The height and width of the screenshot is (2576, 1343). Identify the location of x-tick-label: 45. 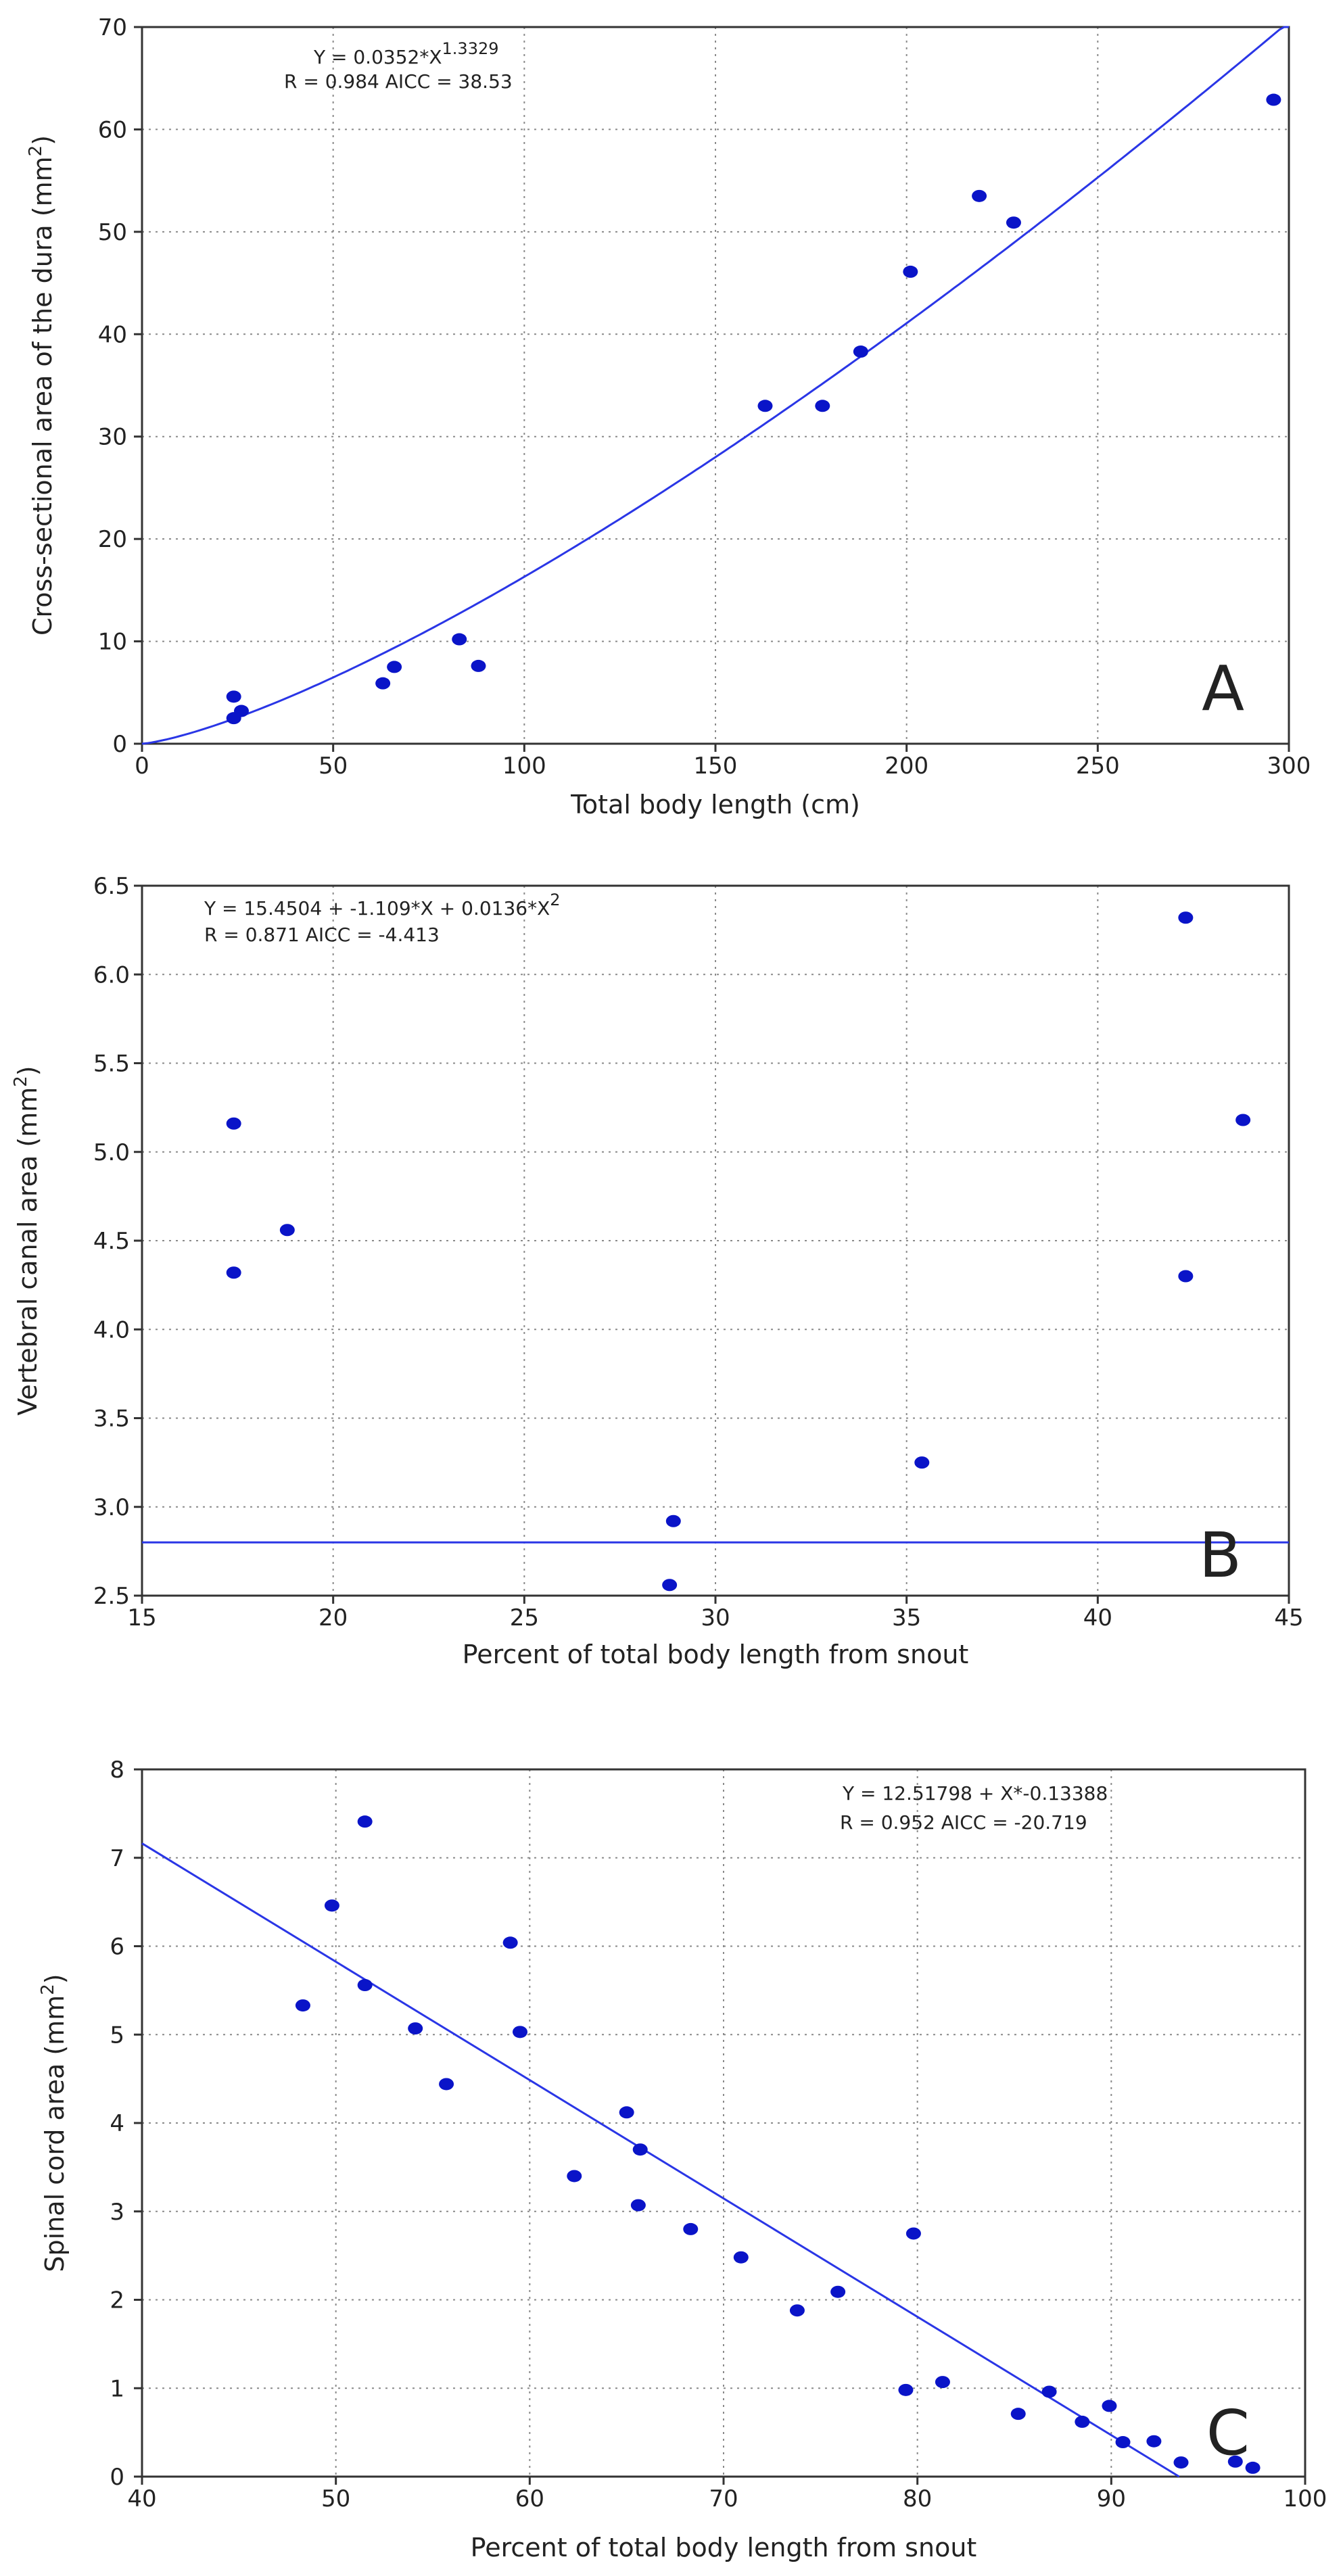
(1288, 1617).